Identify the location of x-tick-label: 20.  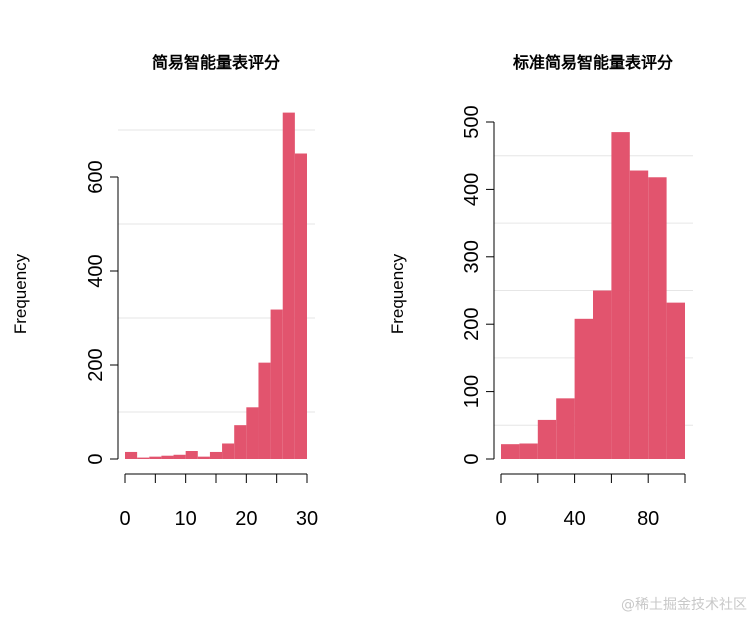
(246, 519).